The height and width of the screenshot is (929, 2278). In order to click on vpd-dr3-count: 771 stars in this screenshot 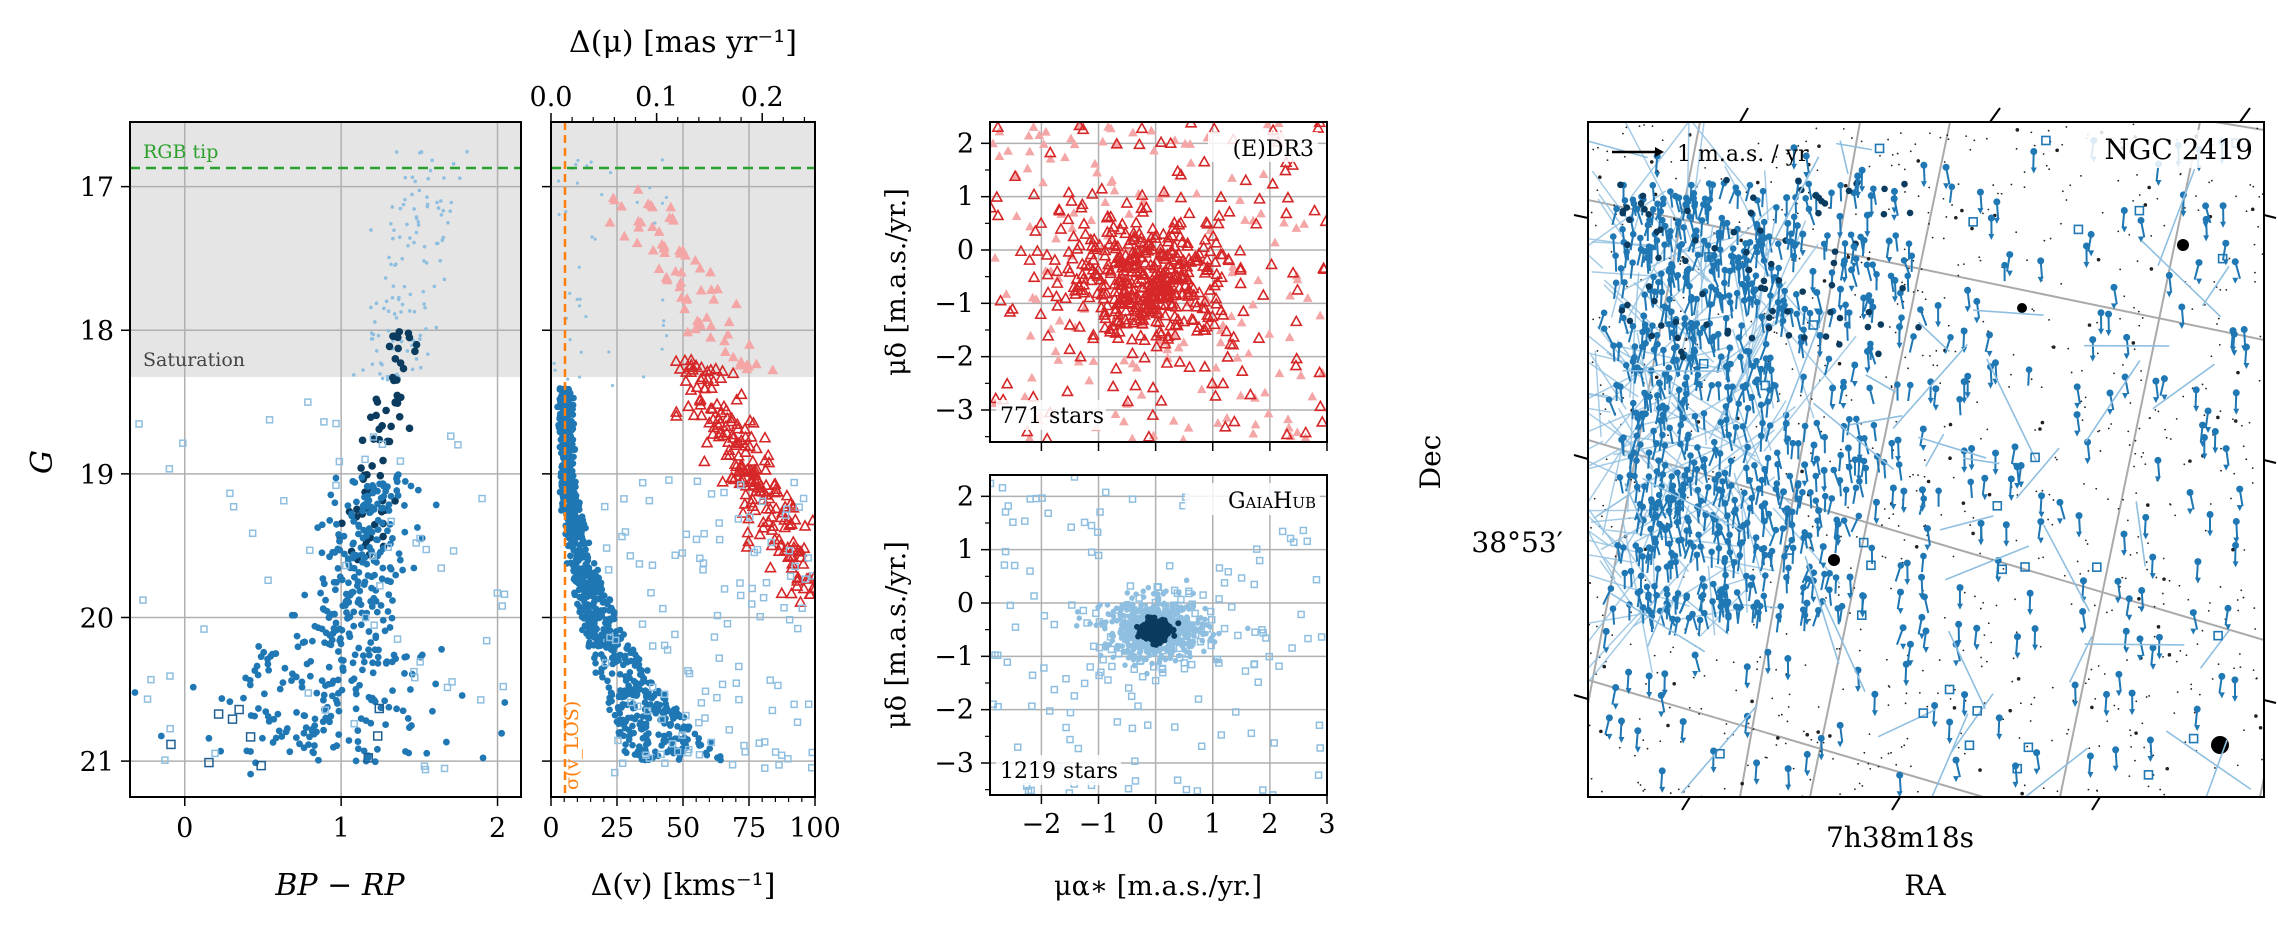, I will do `click(1052, 416)`.